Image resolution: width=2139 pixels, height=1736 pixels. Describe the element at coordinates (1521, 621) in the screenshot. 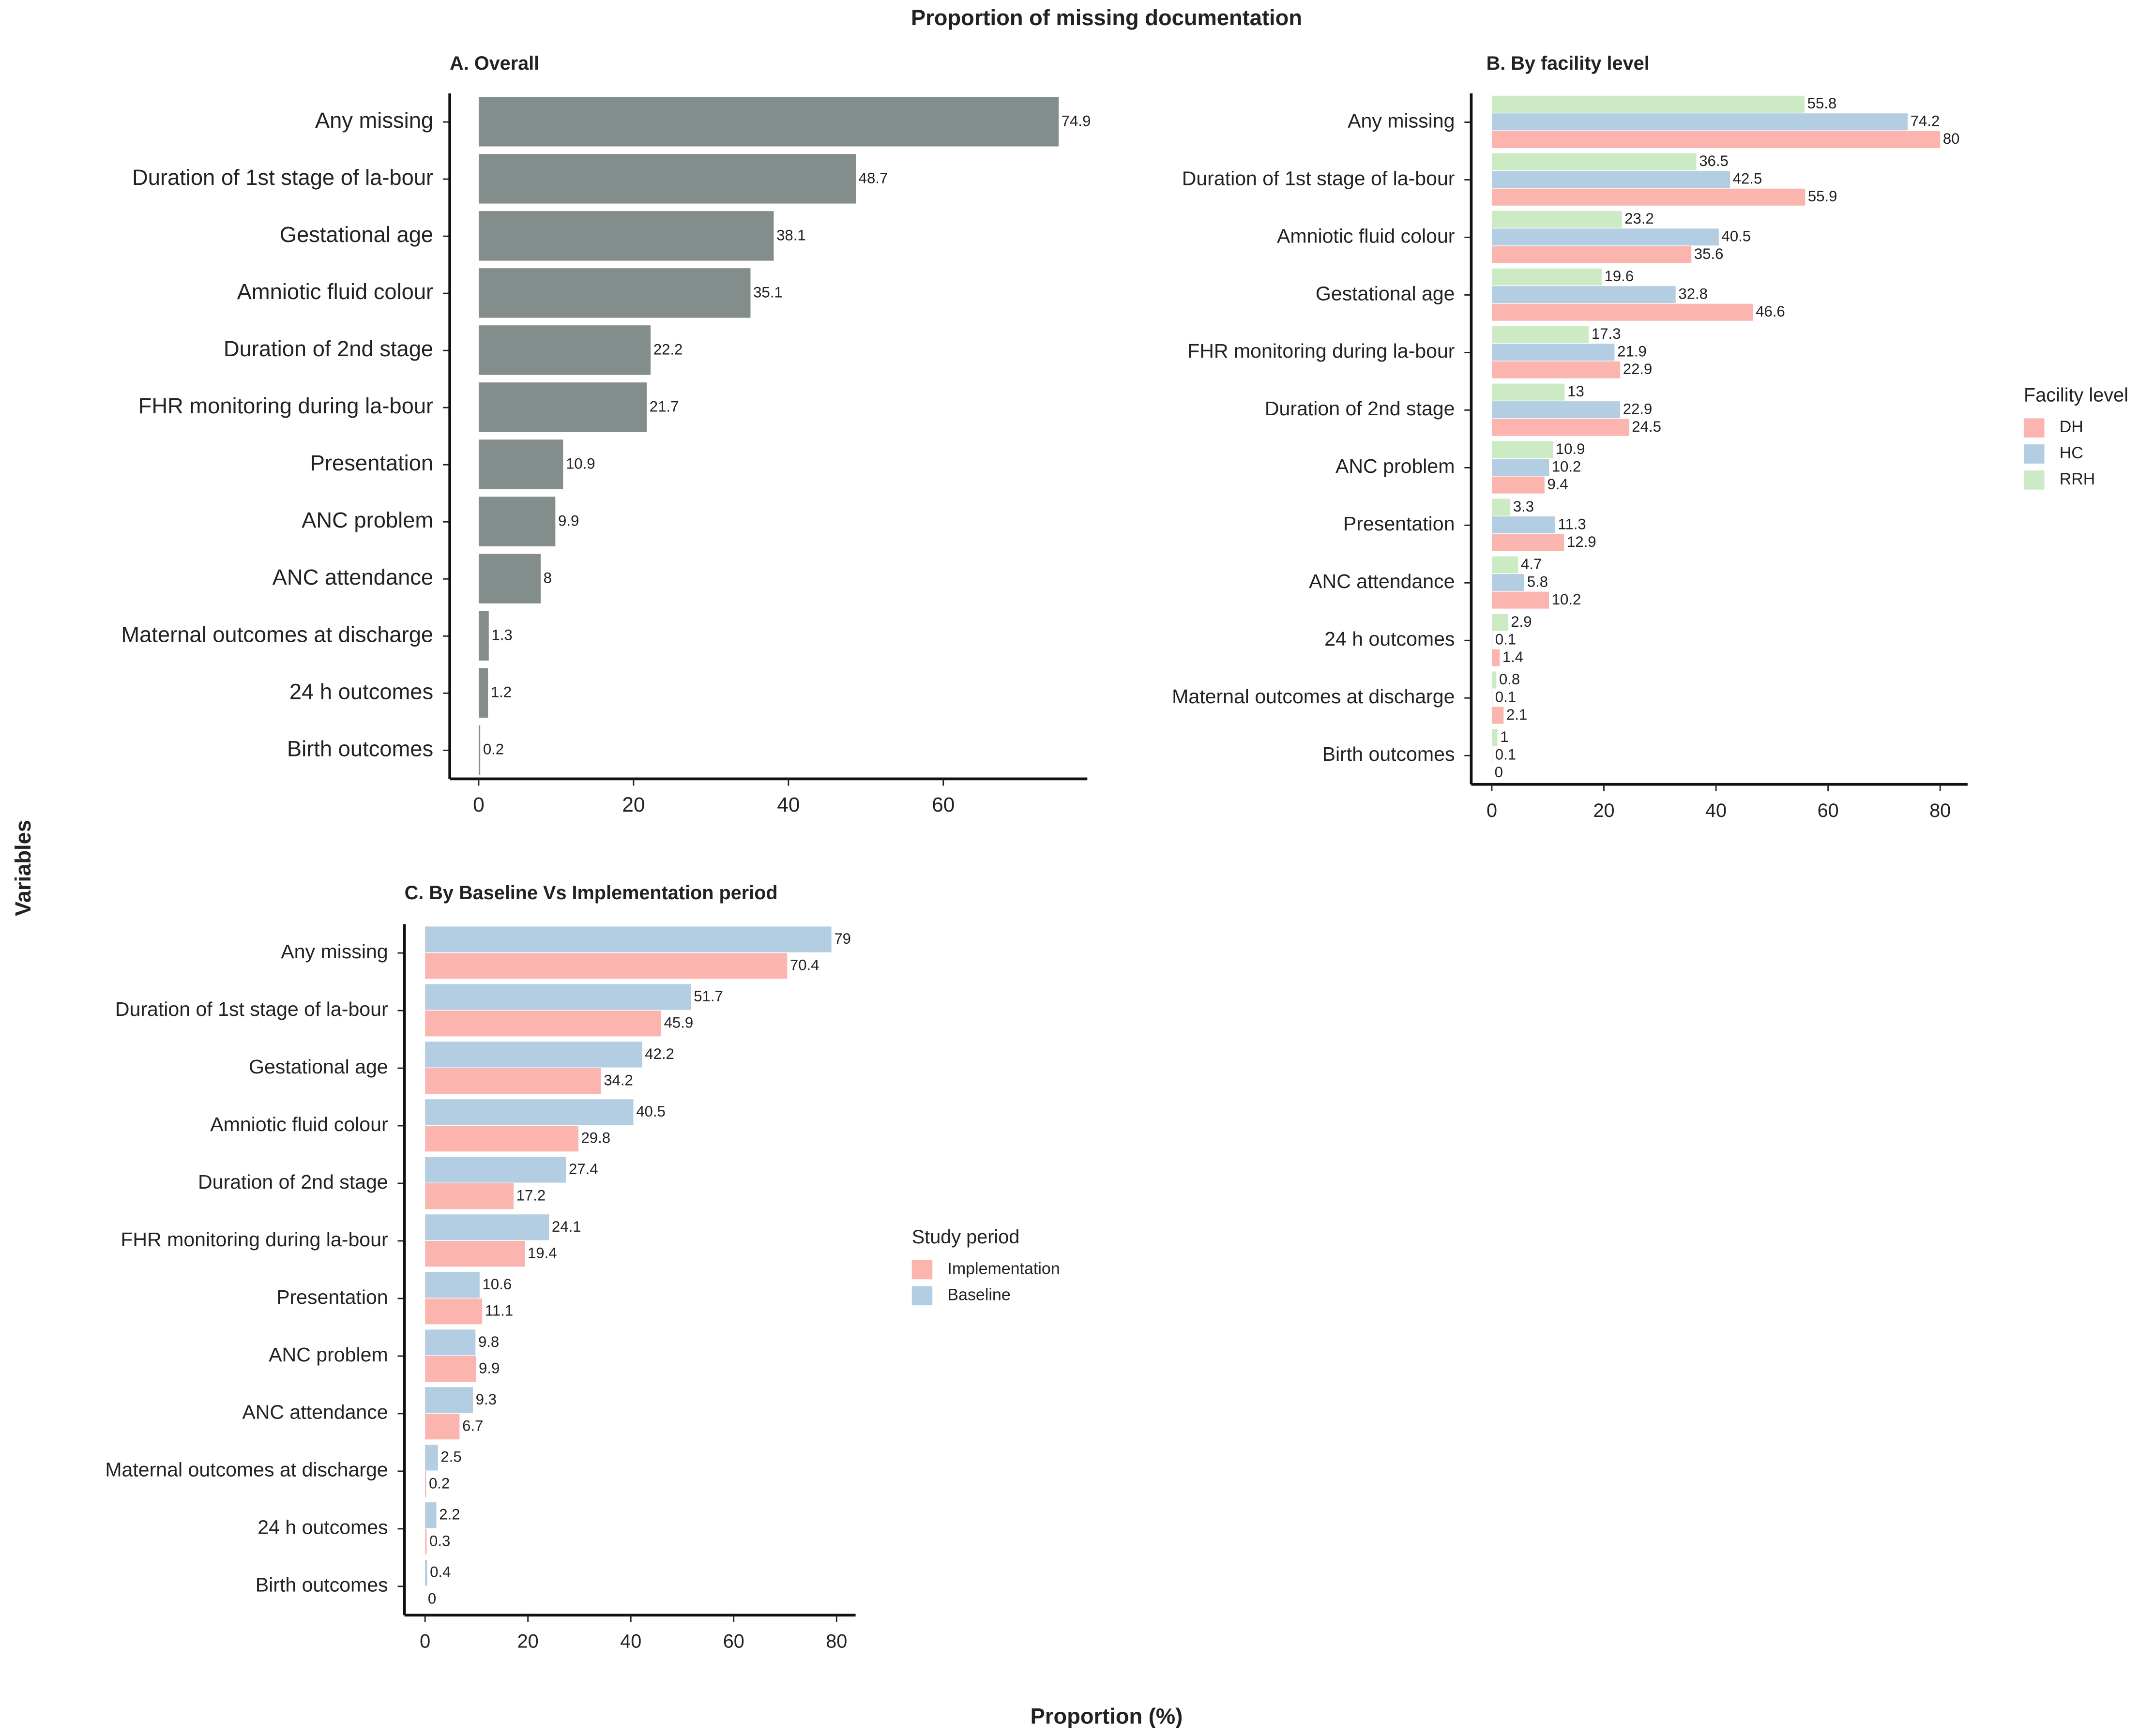

I see `value-label: 2.9` at that location.